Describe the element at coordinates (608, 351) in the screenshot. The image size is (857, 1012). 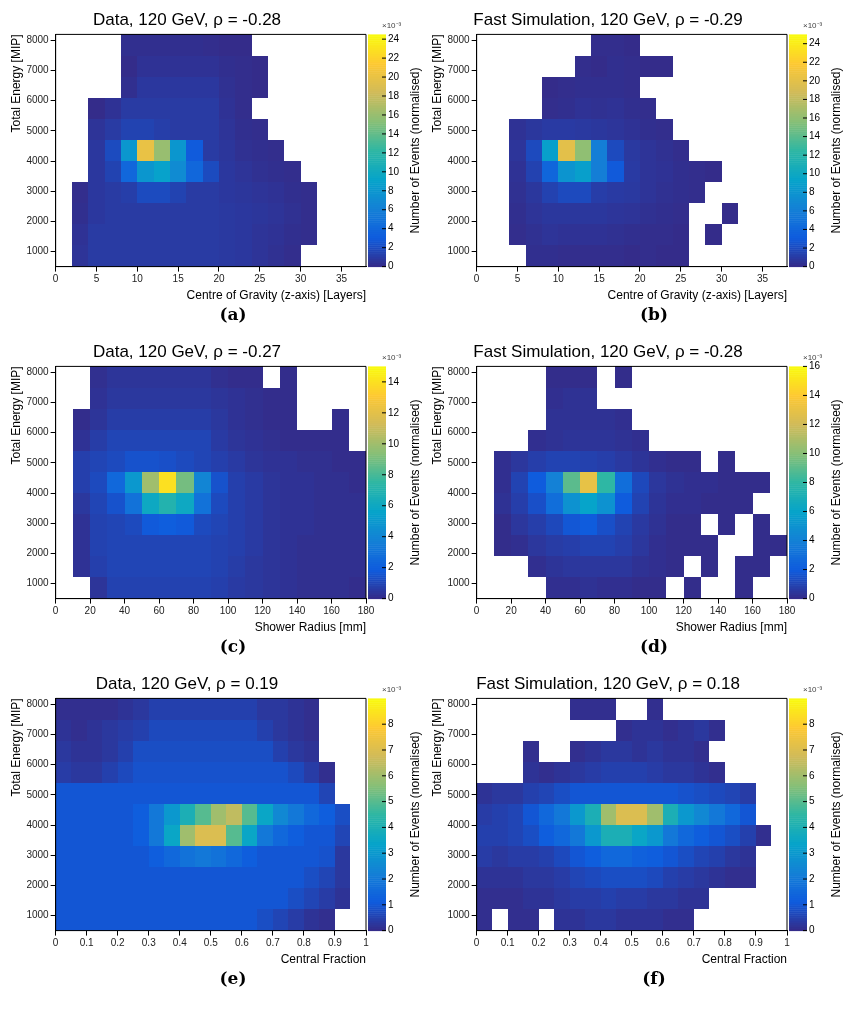
I see `chart-title: Fast Simulation, 120 GeV, ρ = -0.28` at that location.